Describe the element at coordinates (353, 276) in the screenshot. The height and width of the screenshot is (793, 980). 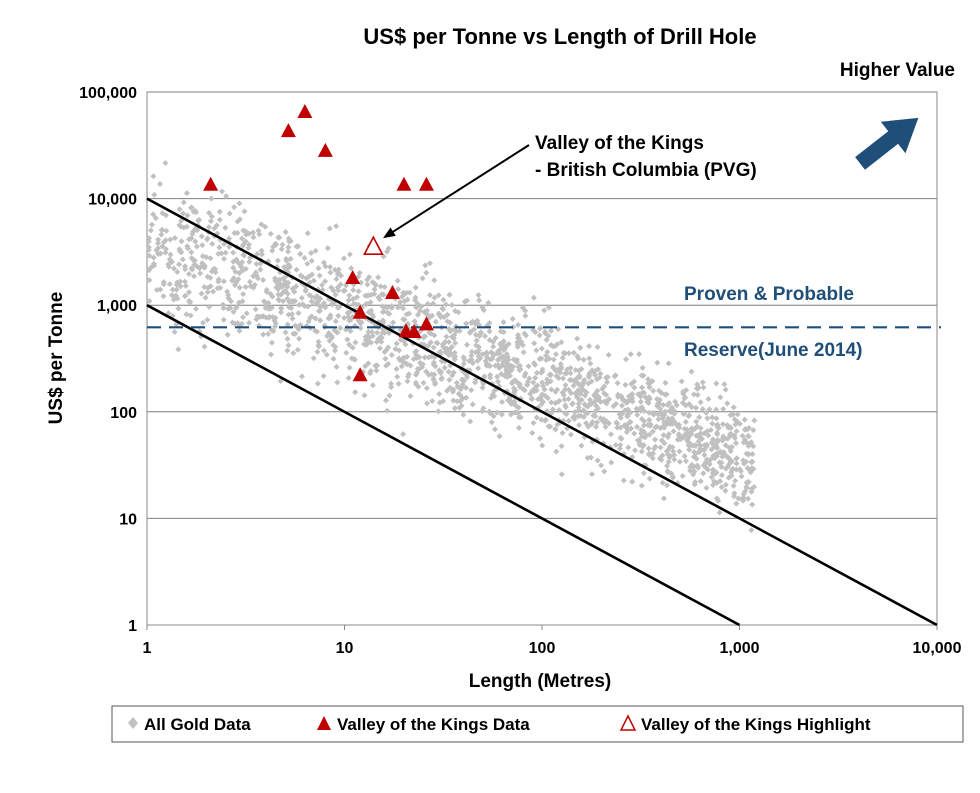
I see `vok-data-point` at that location.